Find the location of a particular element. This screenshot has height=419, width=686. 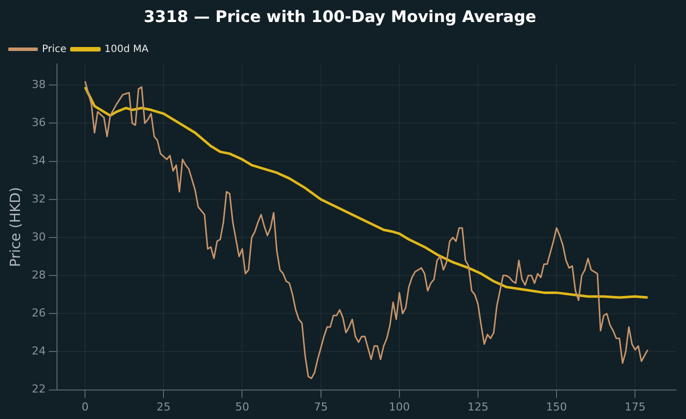

y-tick-label: 32 is located at coordinates (39, 199).